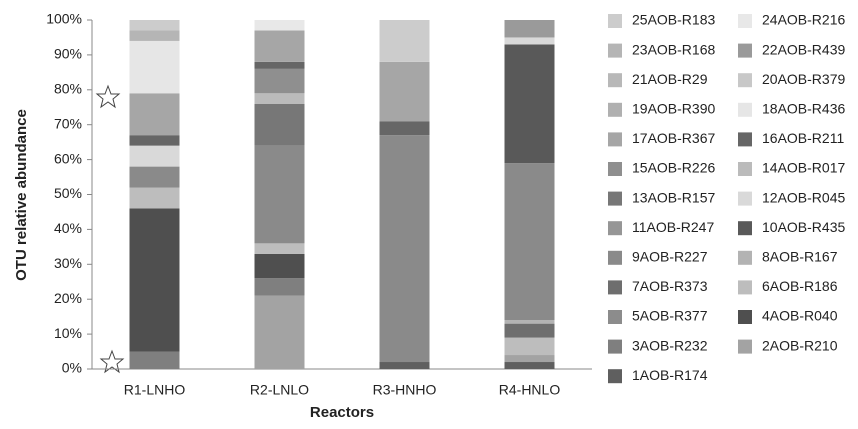 The image size is (858, 429). What do you see at coordinates (673, 138) in the screenshot?
I see `legend-label: 17AOB-R367` at bounding box center [673, 138].